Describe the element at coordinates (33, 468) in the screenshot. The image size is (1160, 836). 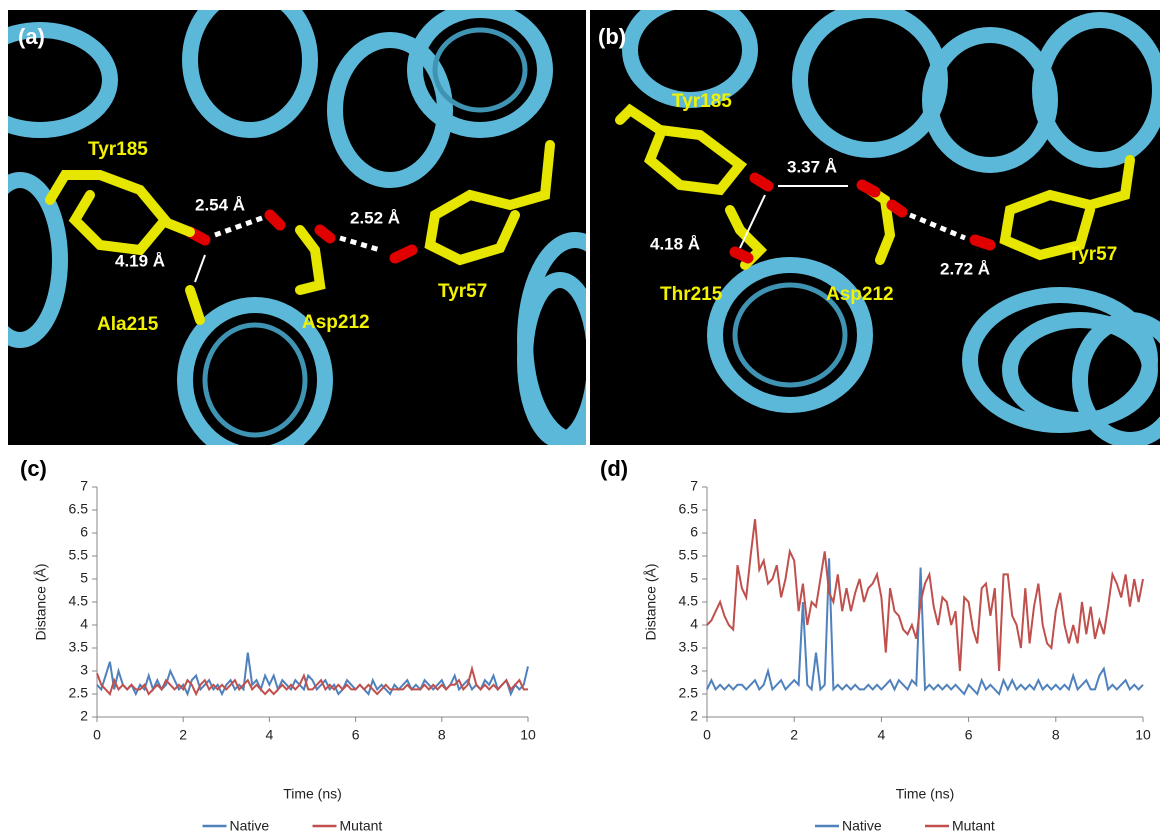
I see `panel-label: (c)` at that location.